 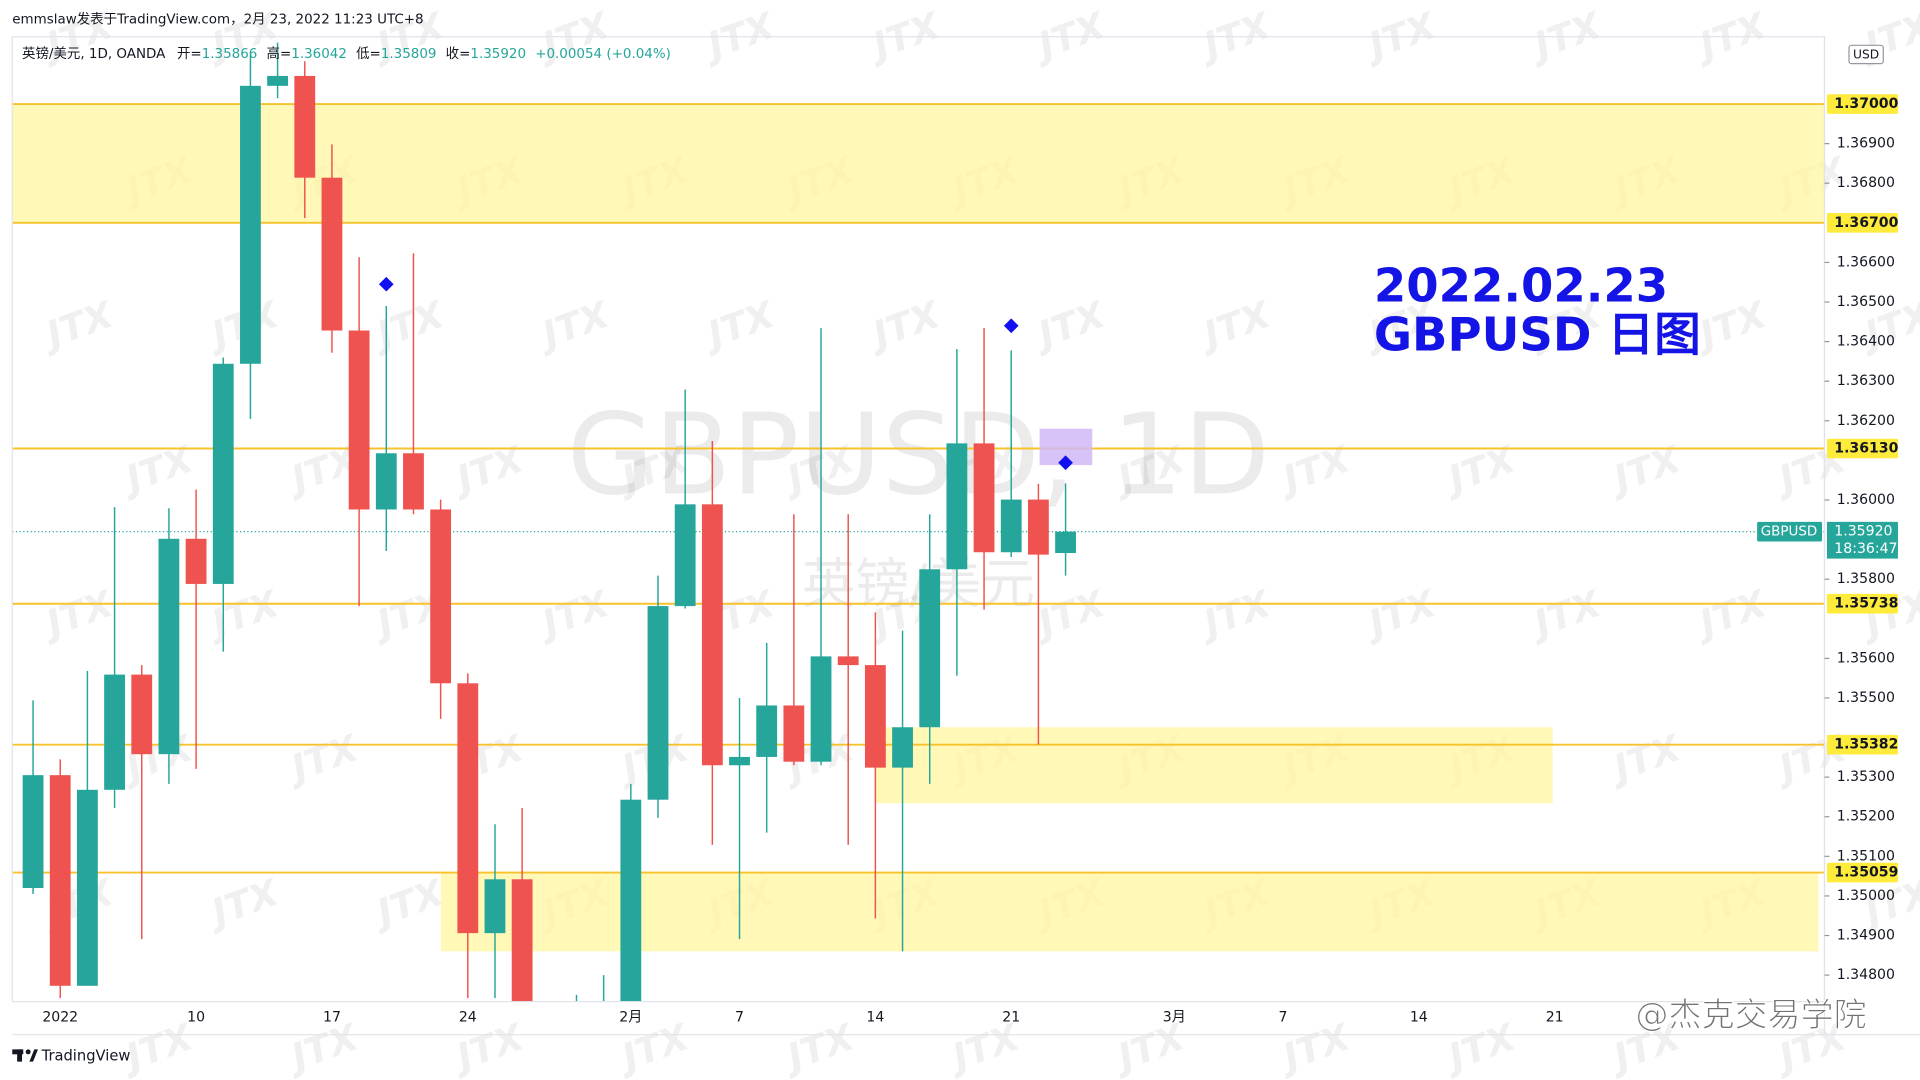 What do you see at coordinates (25, 1055) in the screenshot?
I see `tv-logo` at bounding box center [25, 1055].